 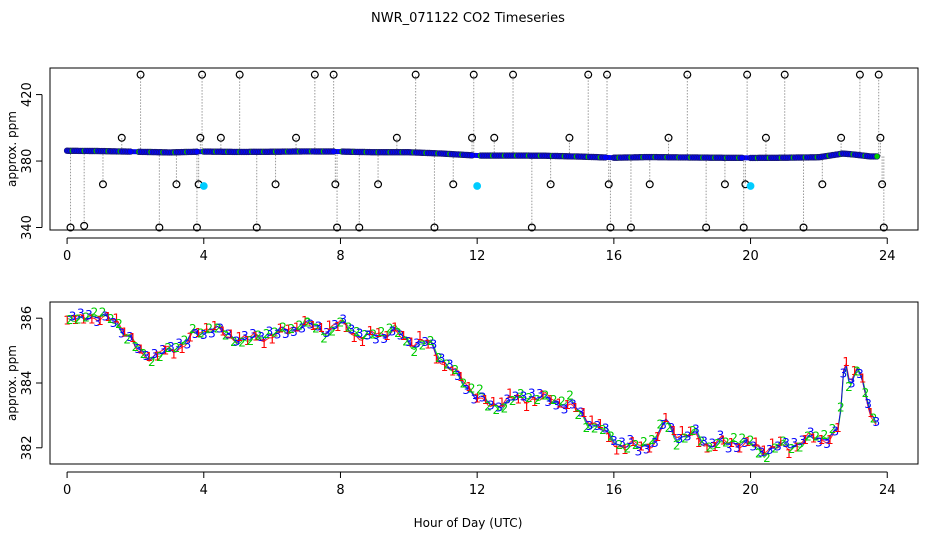 I want to click on top-x-axis: 0 4 8 12 16 20 24, so click(x=479, y=250).